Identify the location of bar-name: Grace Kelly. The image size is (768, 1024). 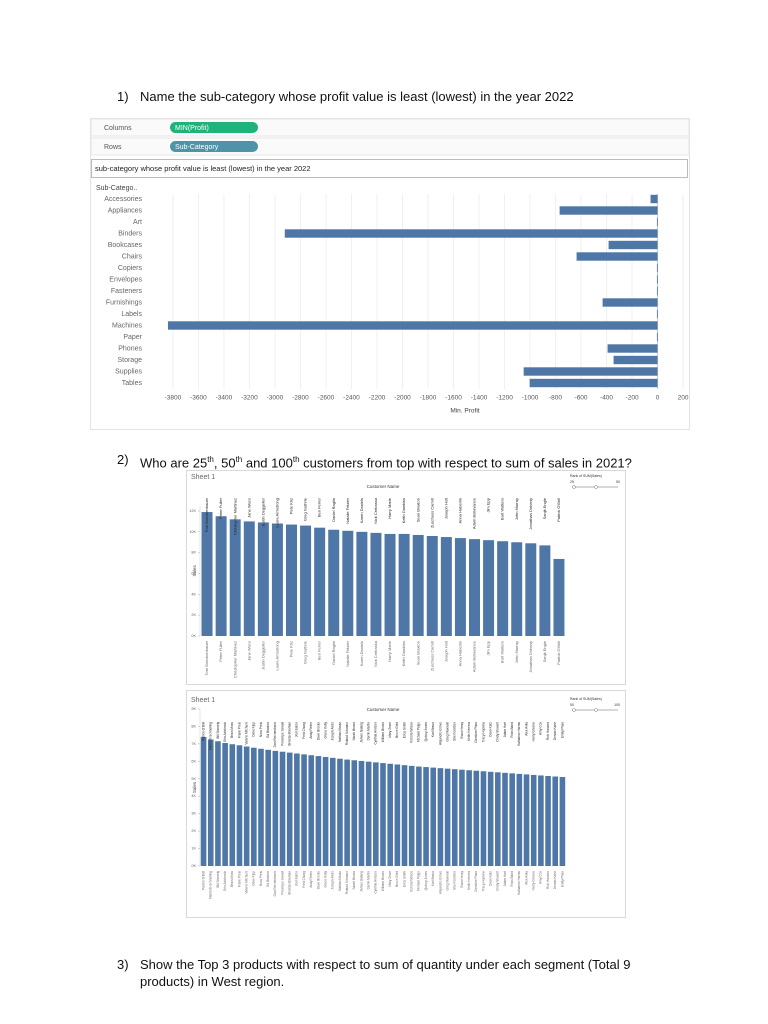
(325, 730).